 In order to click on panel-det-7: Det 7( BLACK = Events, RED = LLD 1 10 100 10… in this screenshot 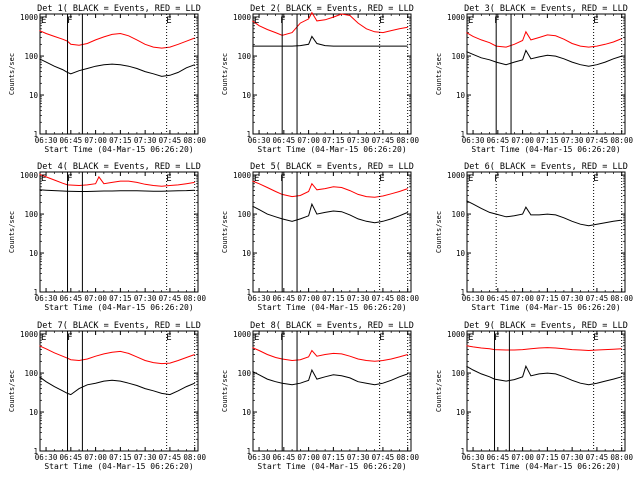, I will do `click(107, 396)`.